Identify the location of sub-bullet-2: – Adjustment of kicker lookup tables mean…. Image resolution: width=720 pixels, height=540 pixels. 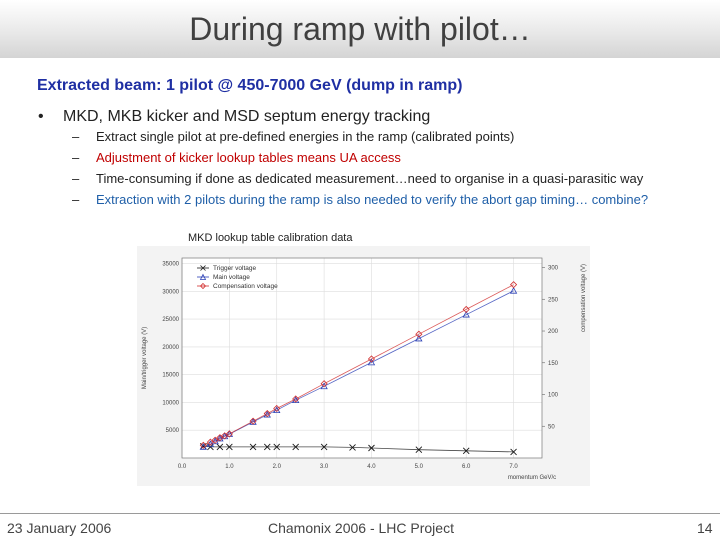
(236, 157).